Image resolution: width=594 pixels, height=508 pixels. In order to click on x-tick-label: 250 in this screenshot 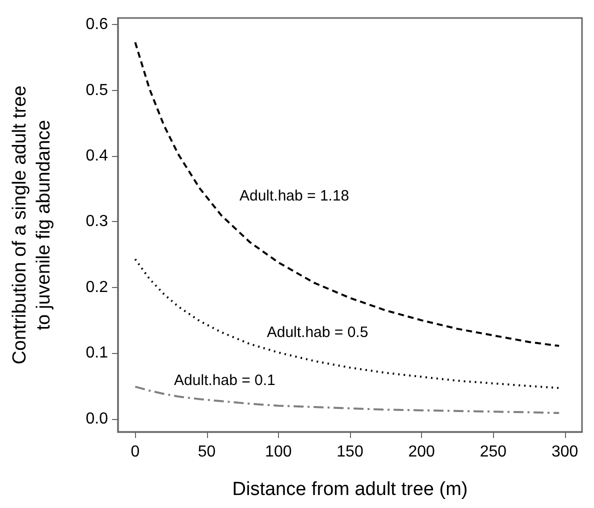, I will do `click(493, 452)`.